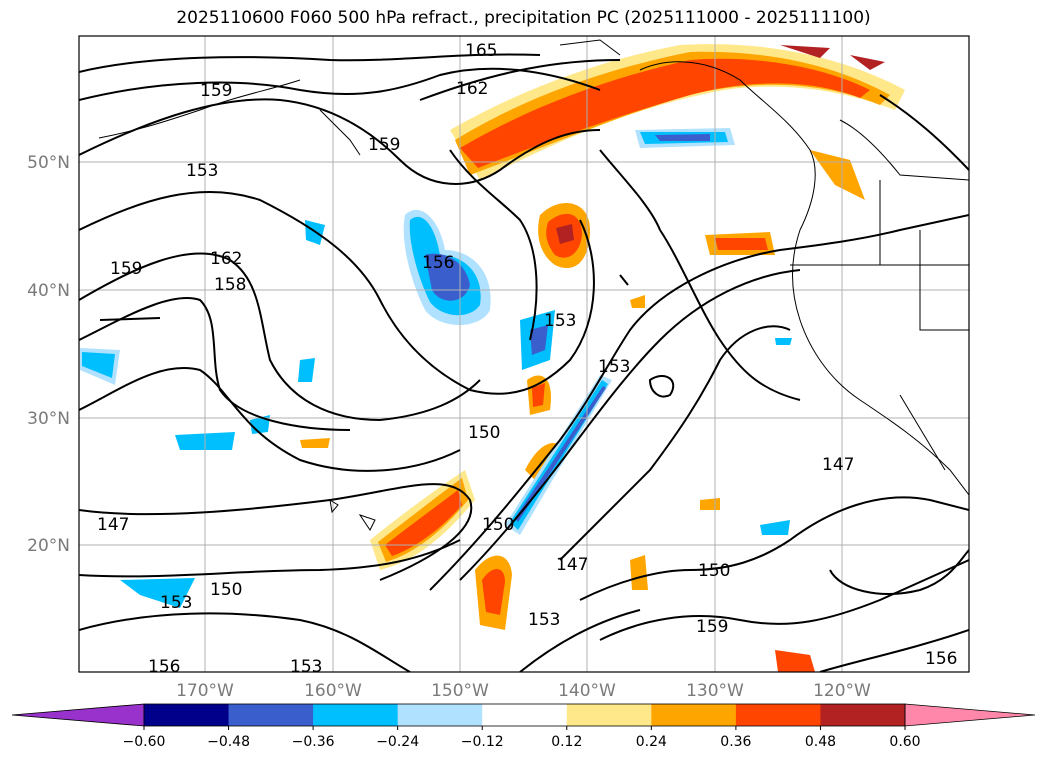 Image resolution: width=1047 pixels, height=765 pixels. Describe the element at coordinates (566, 742) in the screenshot. I see `colorbar-tick-label: 0.12` at that location.